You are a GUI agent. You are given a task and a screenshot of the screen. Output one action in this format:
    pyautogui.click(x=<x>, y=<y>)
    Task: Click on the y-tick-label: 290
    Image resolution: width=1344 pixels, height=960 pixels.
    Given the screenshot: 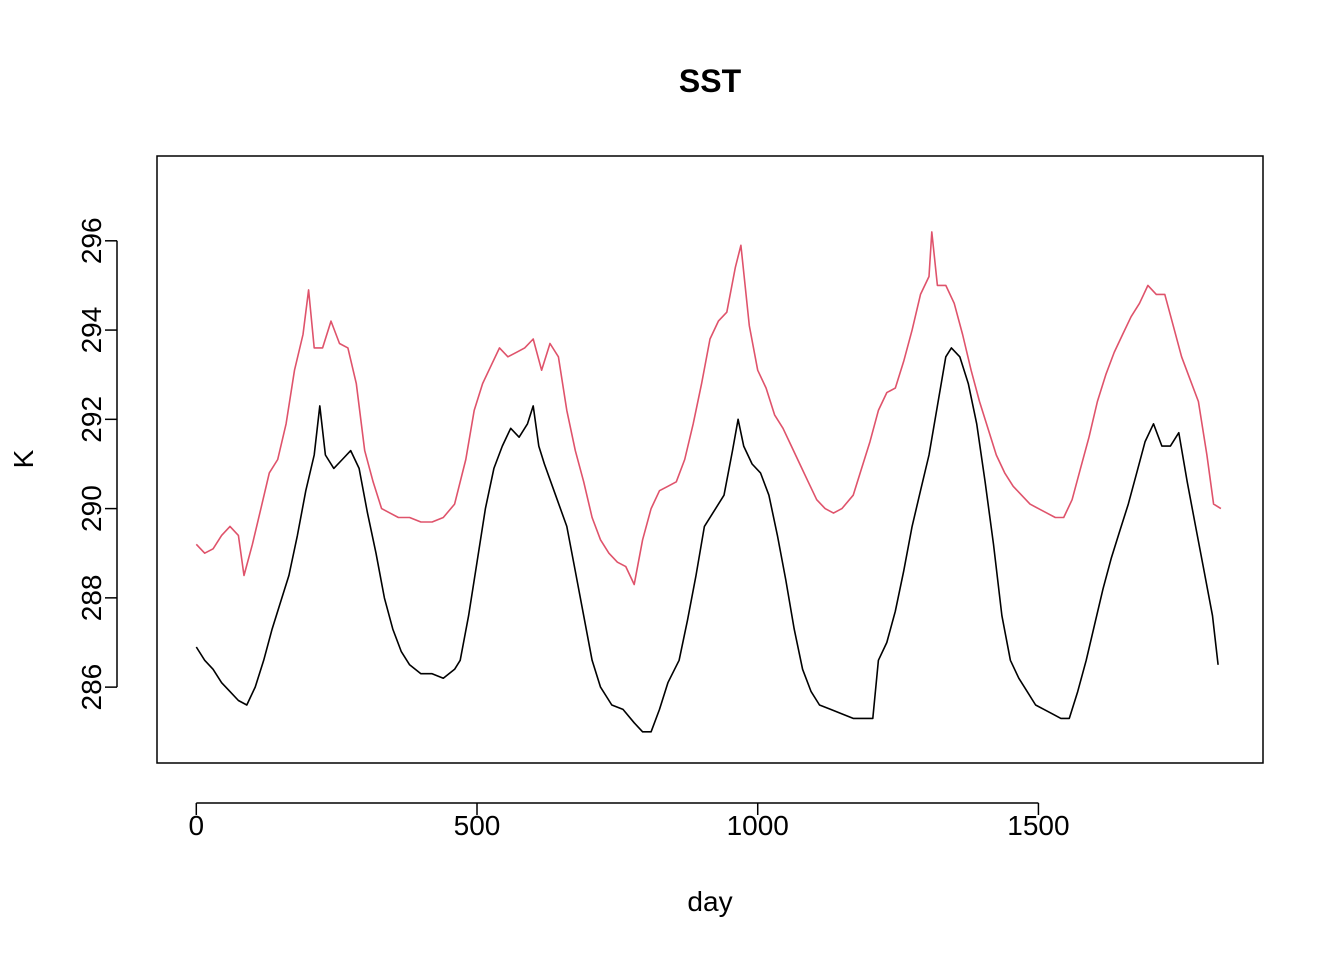 What is the action you would take?
    pyautogui.click(x=91, y=508)
    